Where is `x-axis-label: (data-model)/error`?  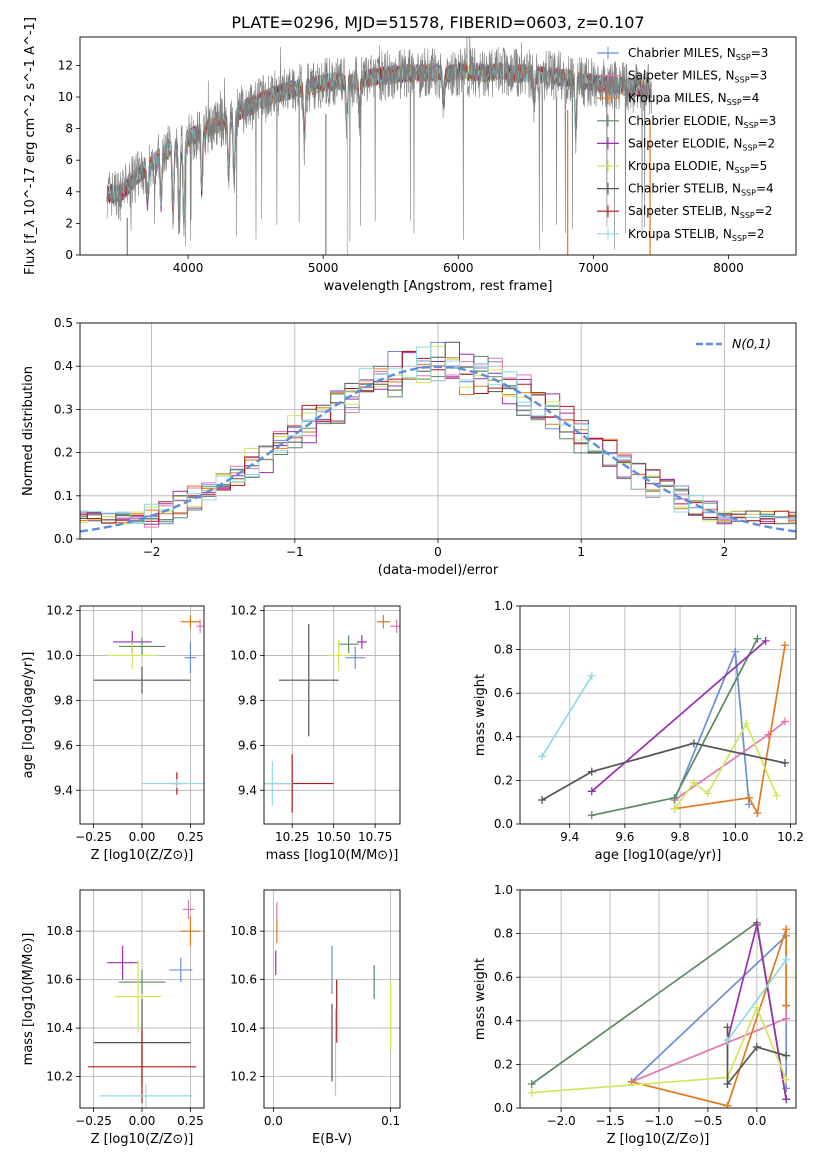 x-axis-label: (data-model)/error is located at coordinates (438, 570).